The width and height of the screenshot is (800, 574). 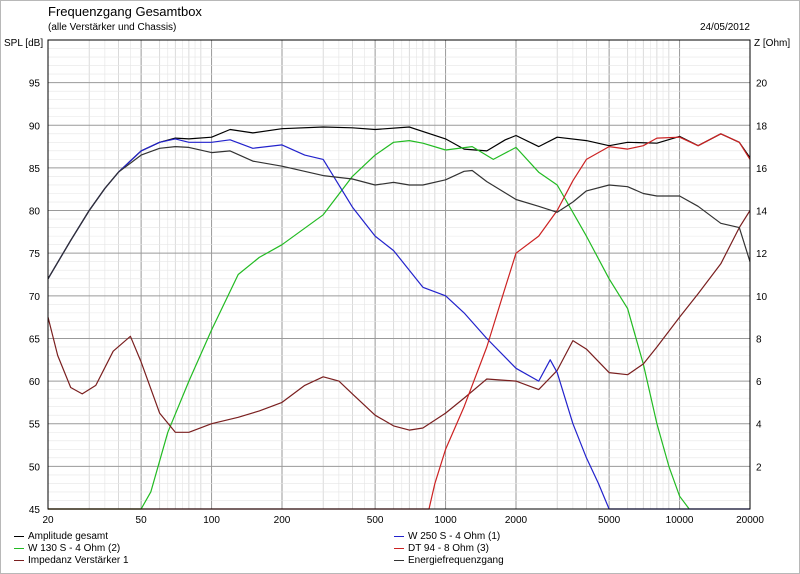 I want to click on legend-item: Energiefrequenzgang, so click(x=449, y=561).